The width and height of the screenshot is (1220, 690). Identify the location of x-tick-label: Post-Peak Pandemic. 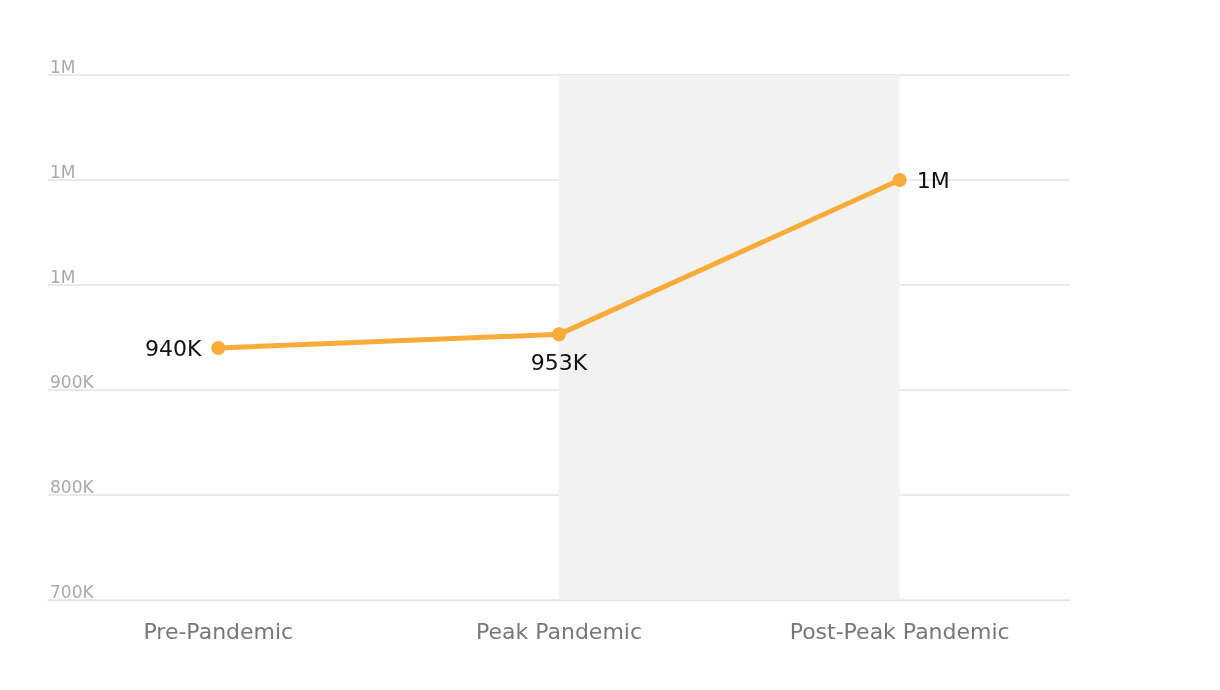
(899, 631).